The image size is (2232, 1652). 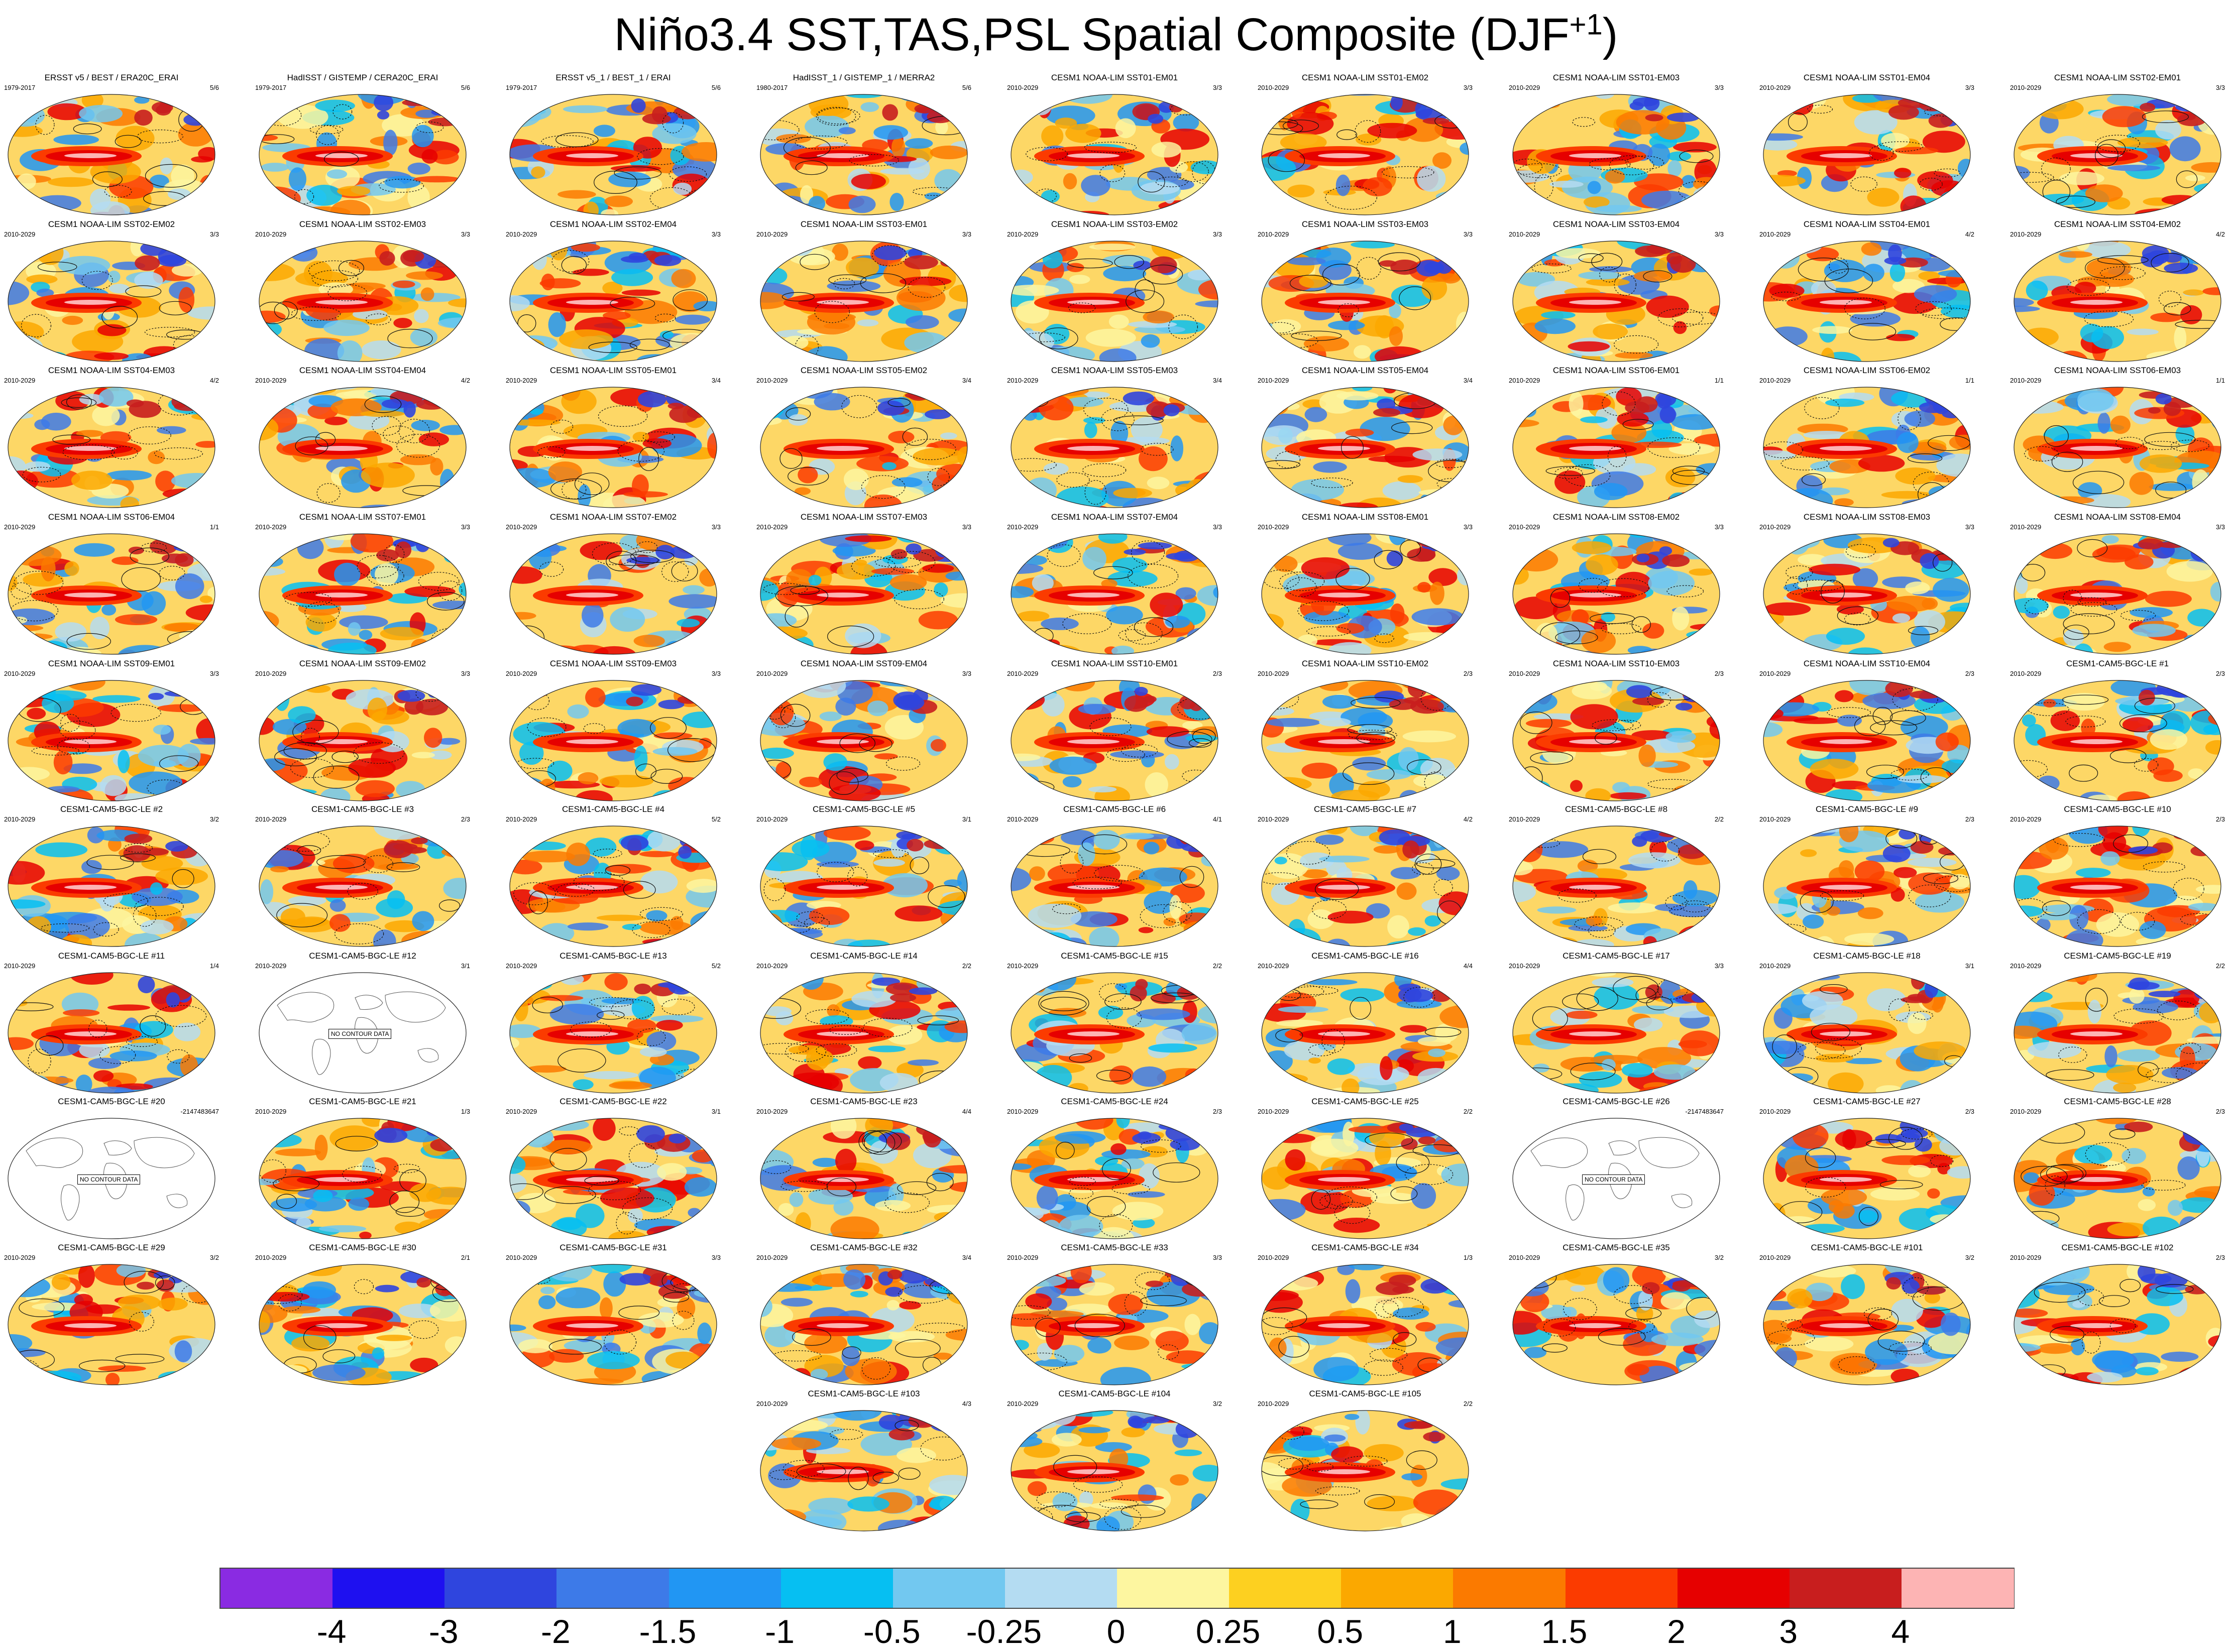 I want to click on map-panel: CESM1-CAM5-BGC-LE #2 2010-2029 3/2, so click(x=112, y=877).